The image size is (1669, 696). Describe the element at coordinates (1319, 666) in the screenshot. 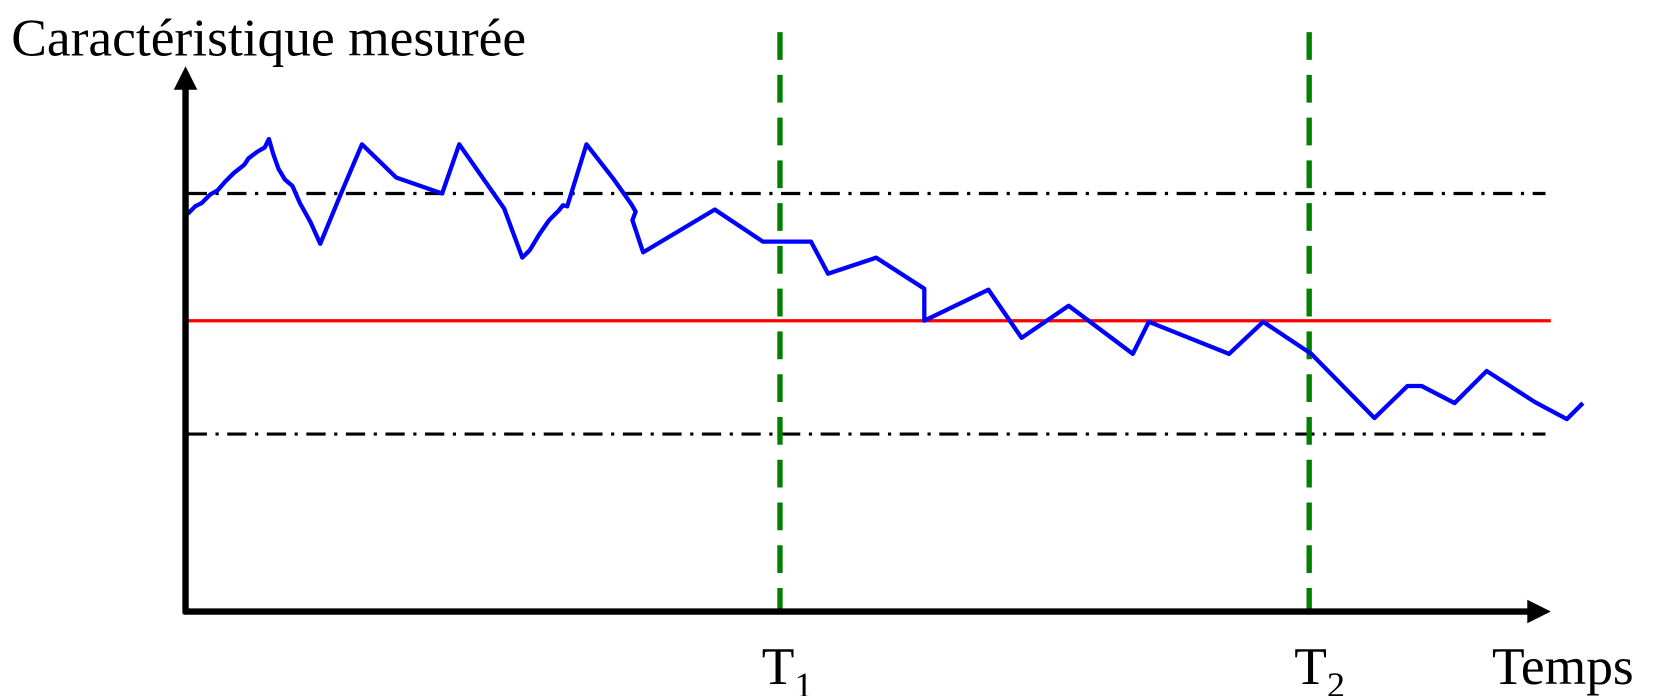

I see `t2-label: T2` at that location.